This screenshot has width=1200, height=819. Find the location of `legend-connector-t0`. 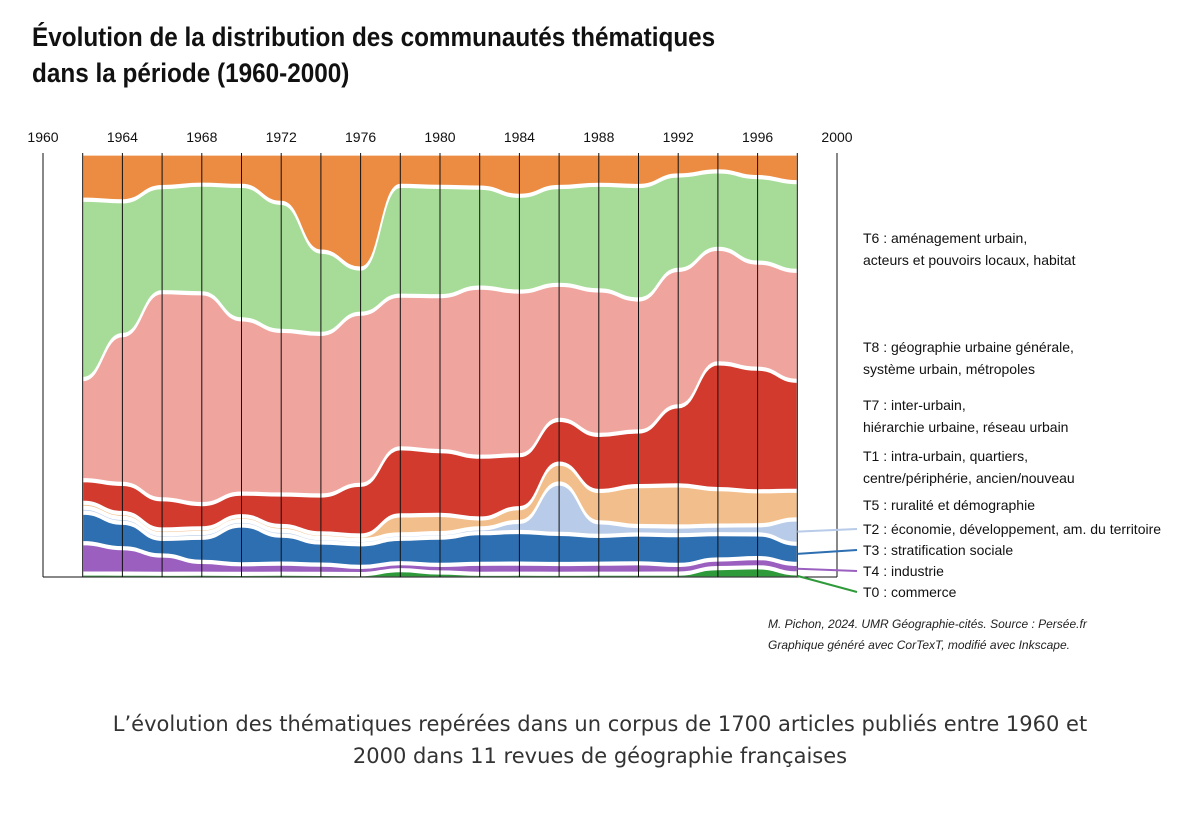

legend-connector-t0 is located at coordinates (827, 583).